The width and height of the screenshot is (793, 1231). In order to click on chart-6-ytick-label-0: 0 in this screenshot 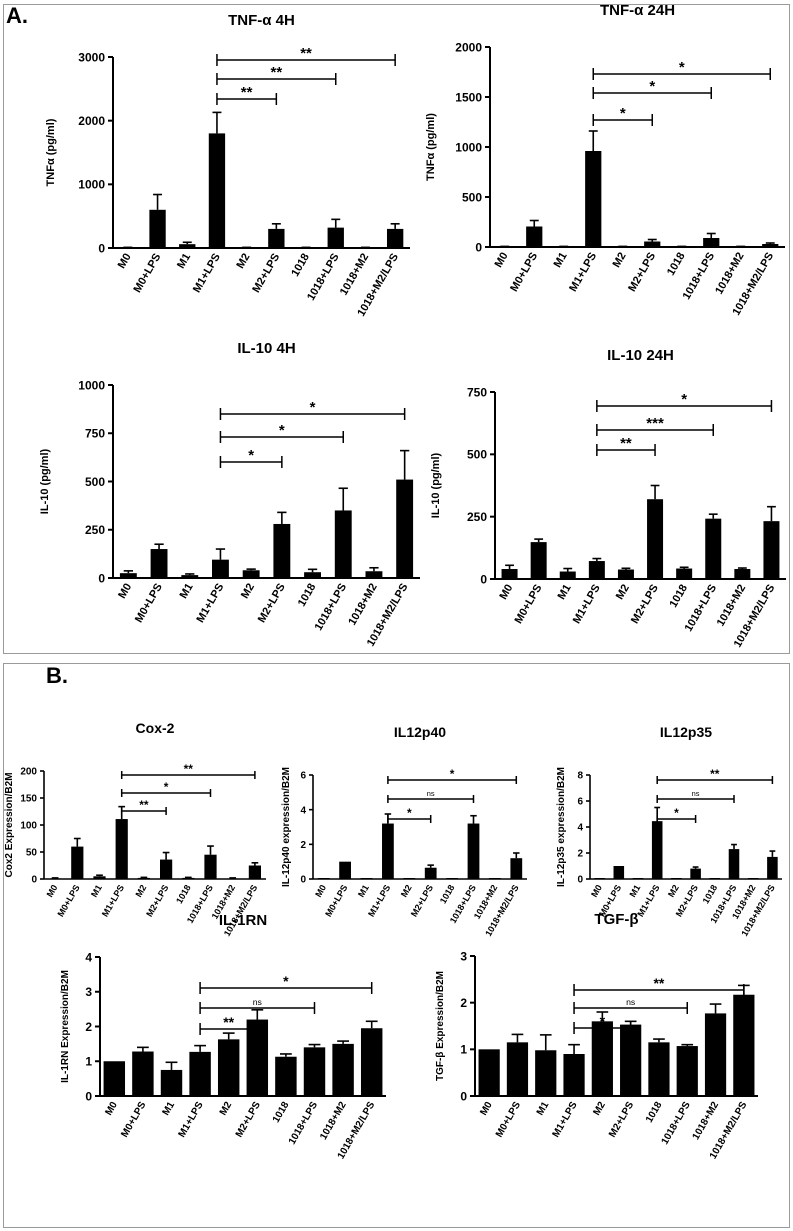, I will do `click(580, 880)`.